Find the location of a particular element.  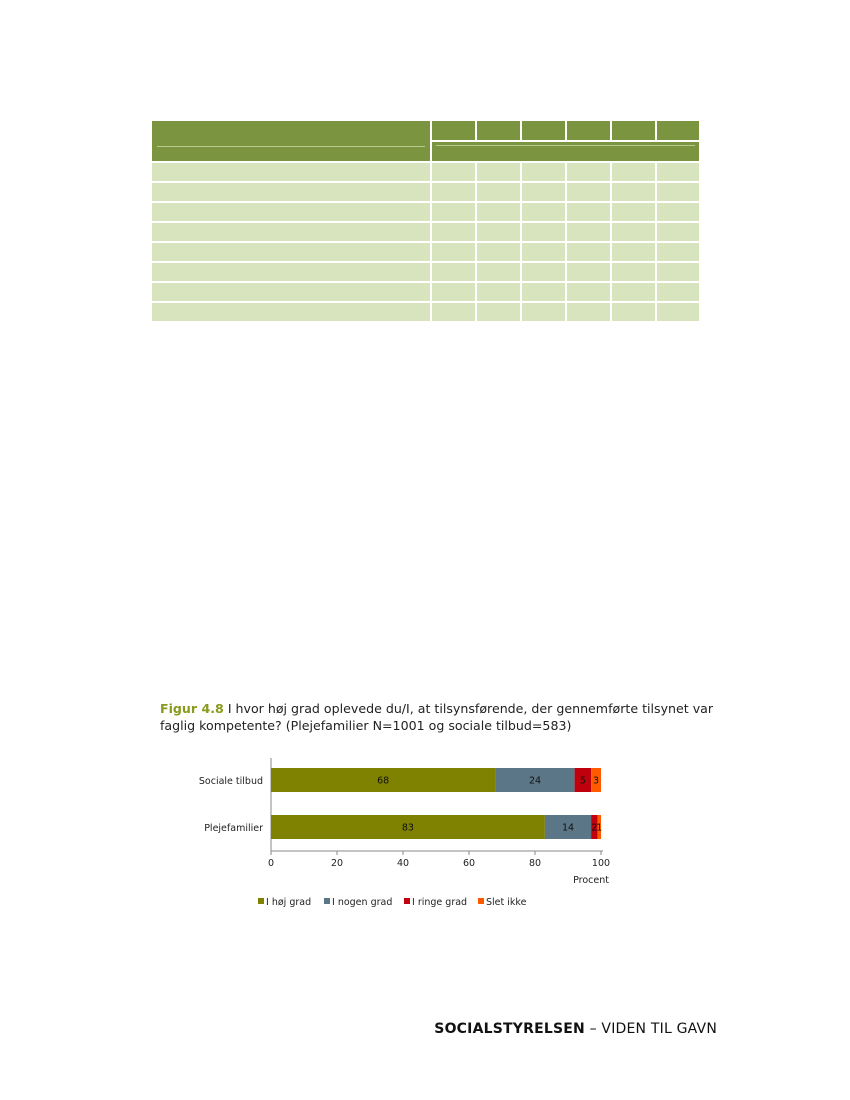

page-footer: SOCIALSTYRELSEN – VIDEN TIL GAVN is located at coordinates (575, 1029).